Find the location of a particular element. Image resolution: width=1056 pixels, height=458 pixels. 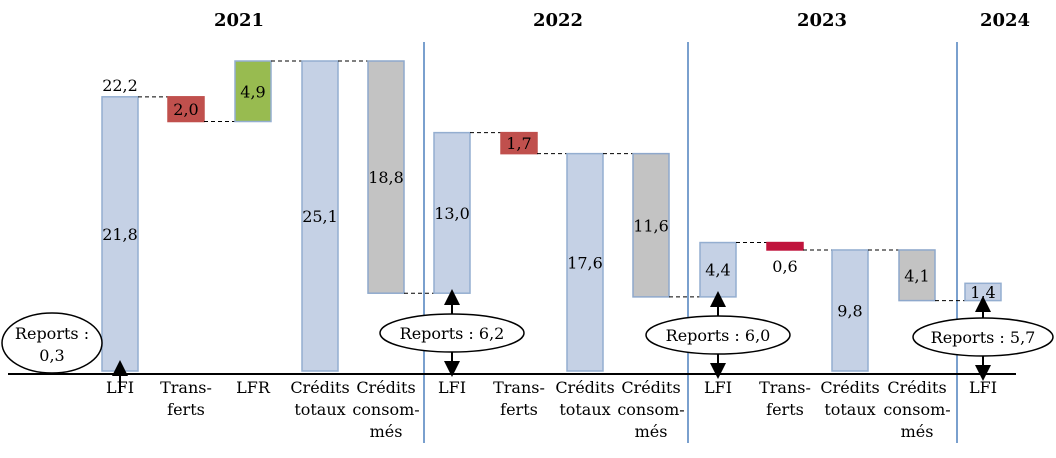

reports-label: Reports : 6,0 is located at coordinates (718, 335).